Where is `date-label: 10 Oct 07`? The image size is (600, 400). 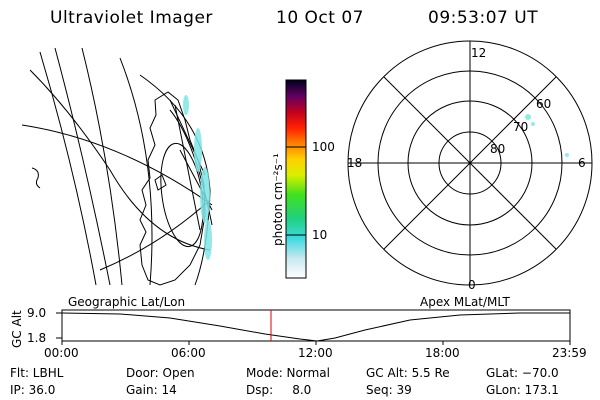 date-label: 10 Oct 07 is located at coordinates (320, 18).